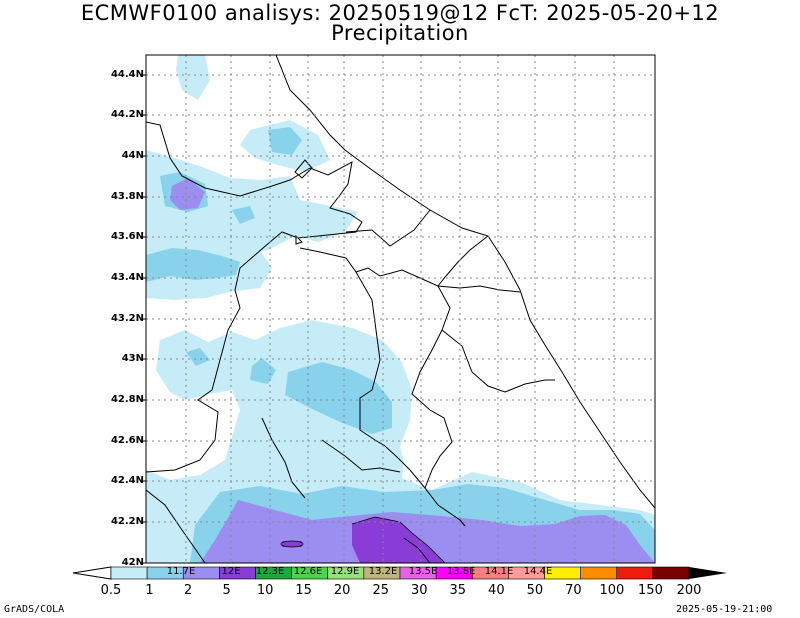 The image size is (800, 618). Describe the element at coordinates (342, 590) in the screenshot. I see `colorbar-label: 20` at that location.